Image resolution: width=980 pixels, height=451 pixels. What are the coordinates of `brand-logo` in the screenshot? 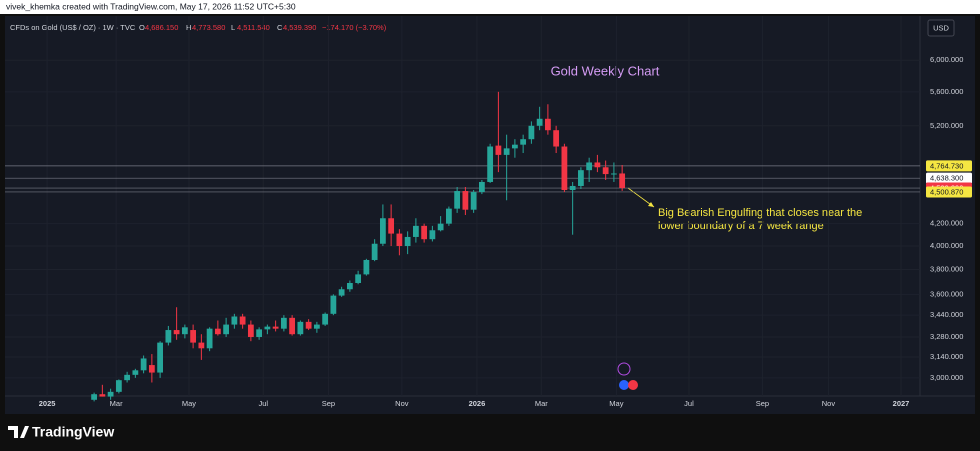 It's located at (18, 432).